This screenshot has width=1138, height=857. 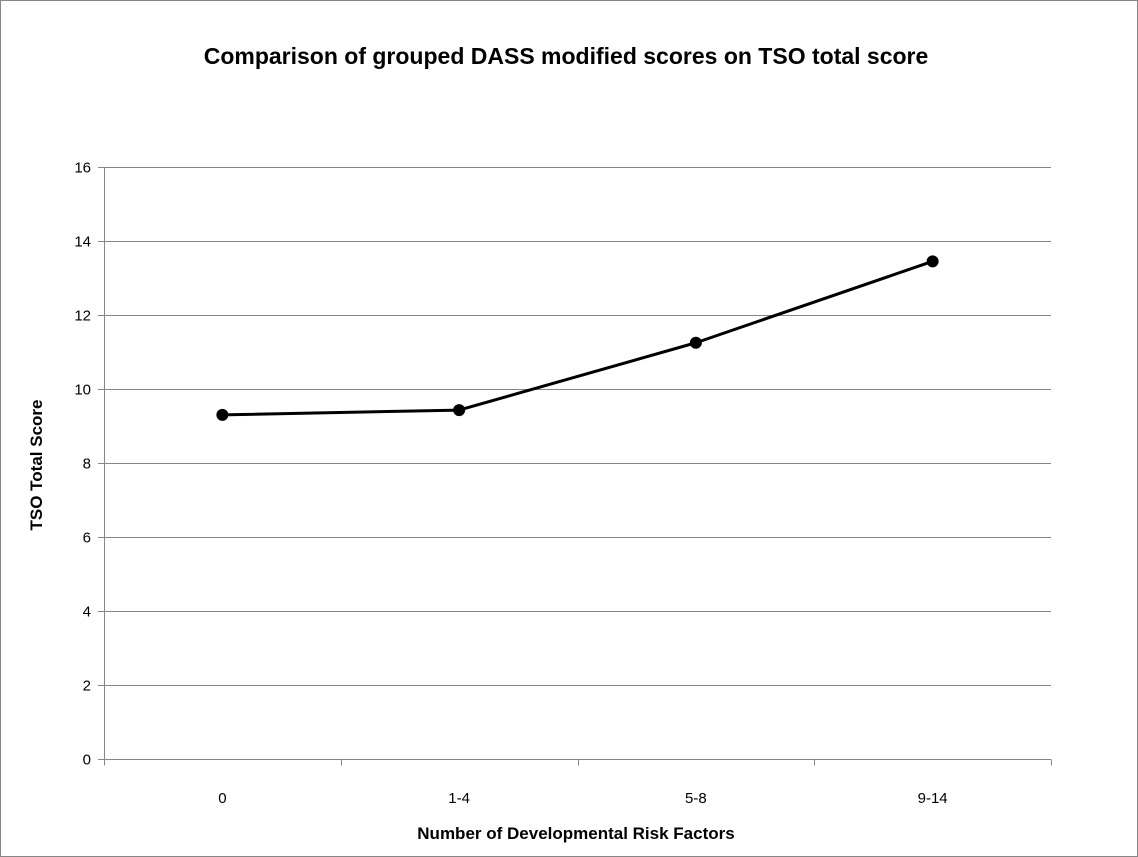 I want to click on x-tick-label: 9-14, so click(x=933, y=798).